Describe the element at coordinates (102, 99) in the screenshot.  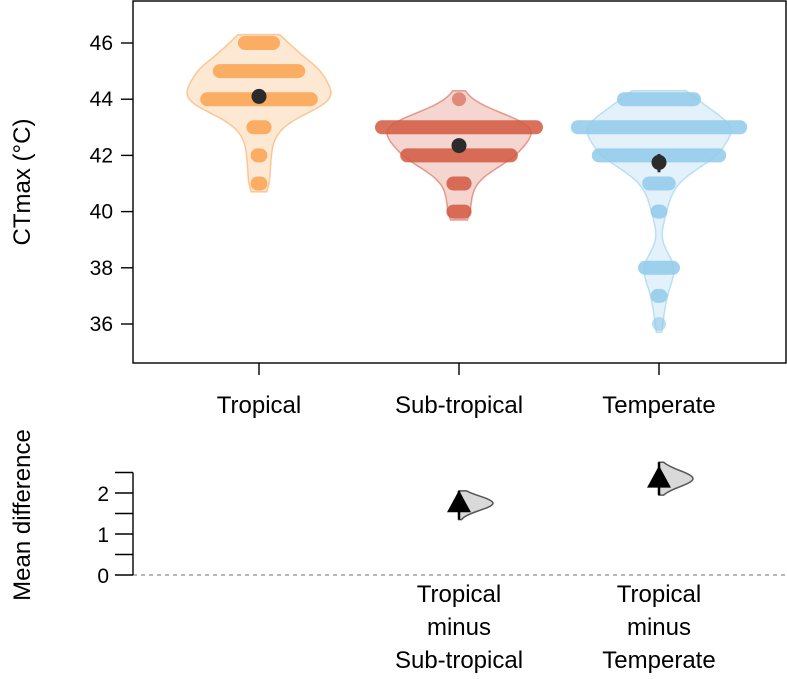
I see `y-tick-label: 44` at that location.